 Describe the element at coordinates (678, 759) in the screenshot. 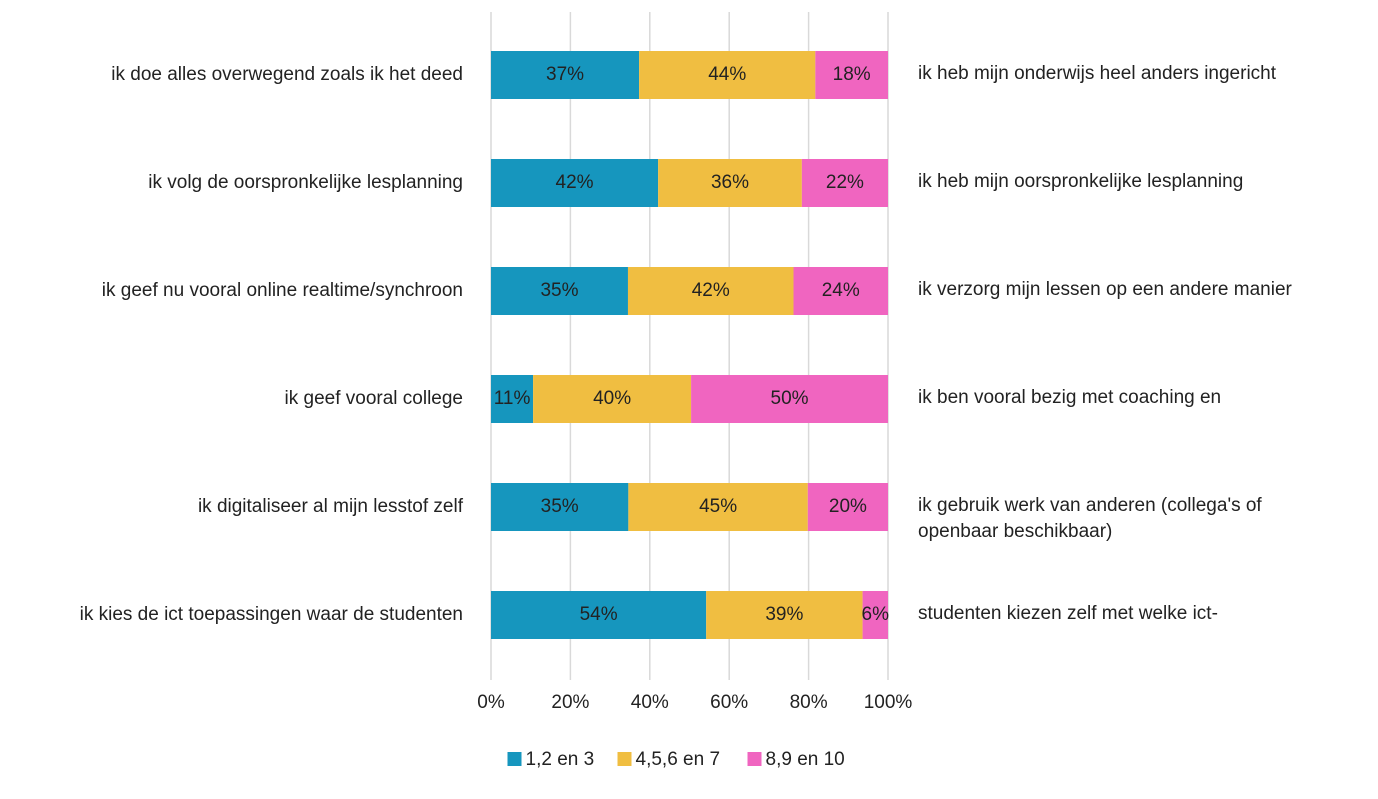

I see `legend-label: 4,5,6 en 7` at that location.